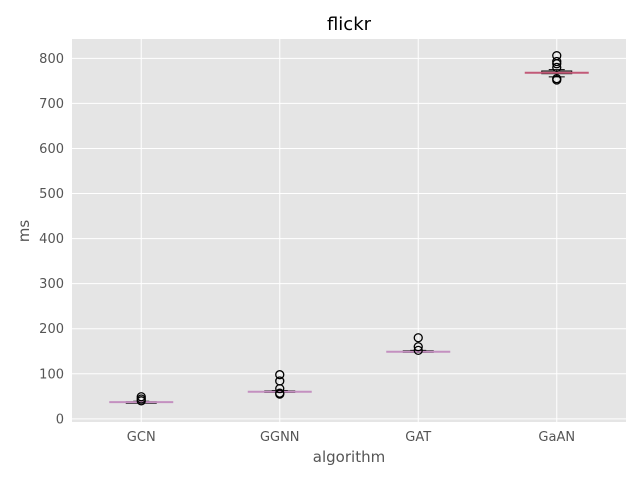 The width and height of the screenshot is (640, 480). What do you see at coordinates (51, 149) in the screenshot?
I see `y-tick-label: 600` at bounding box center [51, 149].